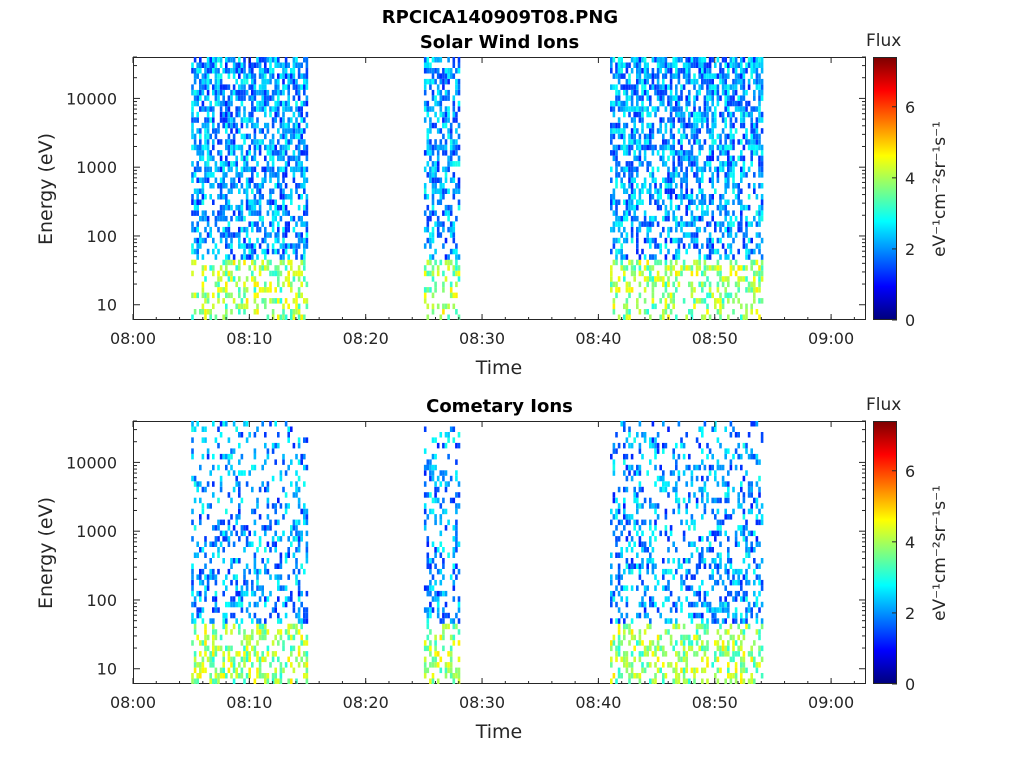 Image resolution: width=1024 pixels, height=768 pixels. What do you see at coordinates (101, 236) in the screenshot?
I see `y-tick-label: 100` at bounding box center [101, 236].